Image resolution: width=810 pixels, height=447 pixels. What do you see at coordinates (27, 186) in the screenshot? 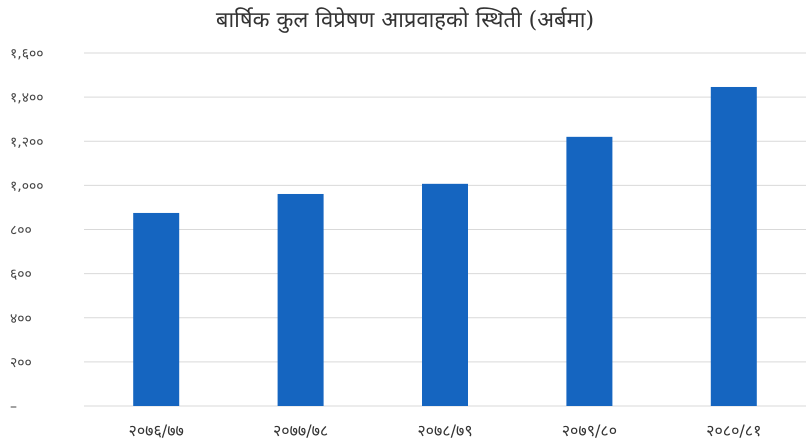
I see `y-tick-label: १,०००` at bounding box center [27, 186].